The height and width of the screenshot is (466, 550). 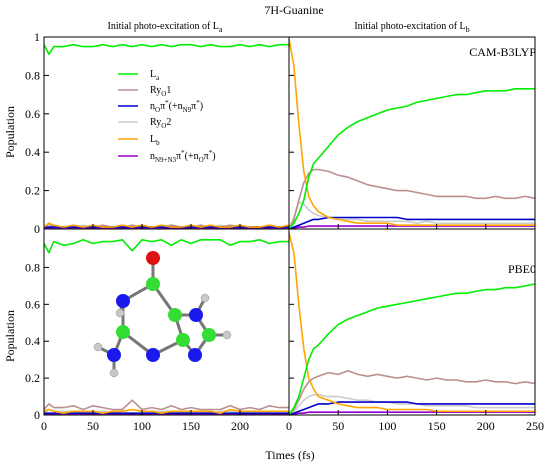 I want to click on svg-text: nOπ*(+nN9π*), so click(x=176, y=106).